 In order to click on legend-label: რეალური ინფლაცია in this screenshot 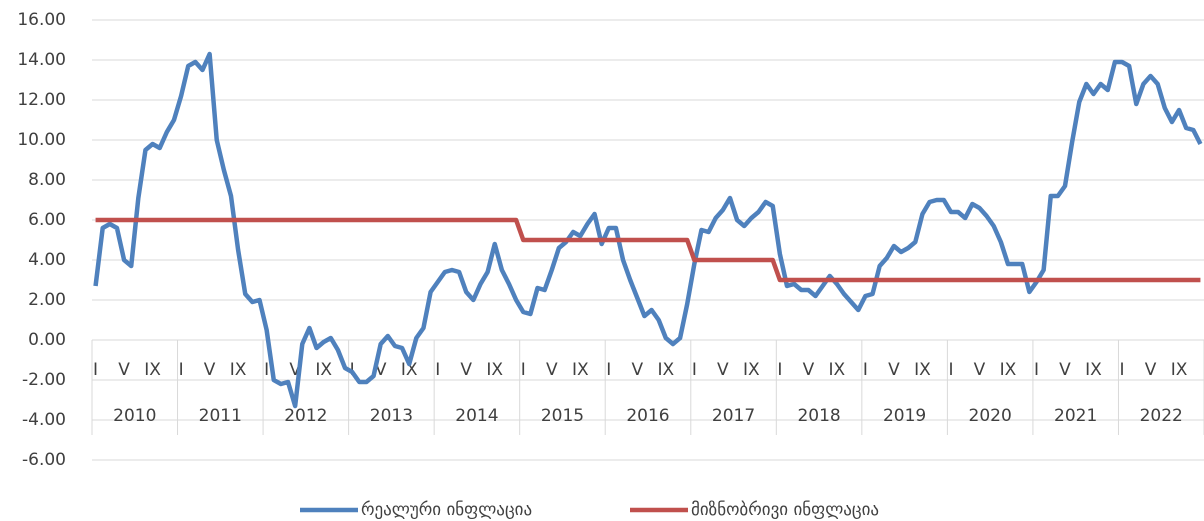, I will do `click(446, 510)`.